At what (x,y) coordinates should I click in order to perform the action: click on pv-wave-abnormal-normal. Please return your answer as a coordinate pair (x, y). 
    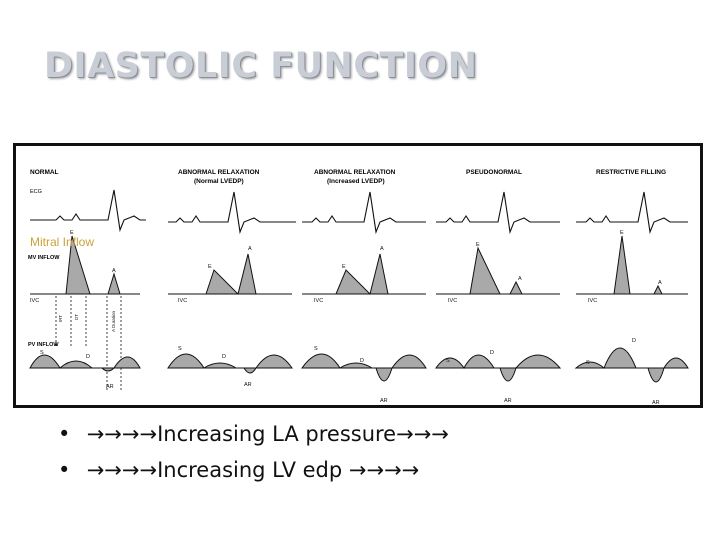
    Looking at the image, I should click on (230, 363).